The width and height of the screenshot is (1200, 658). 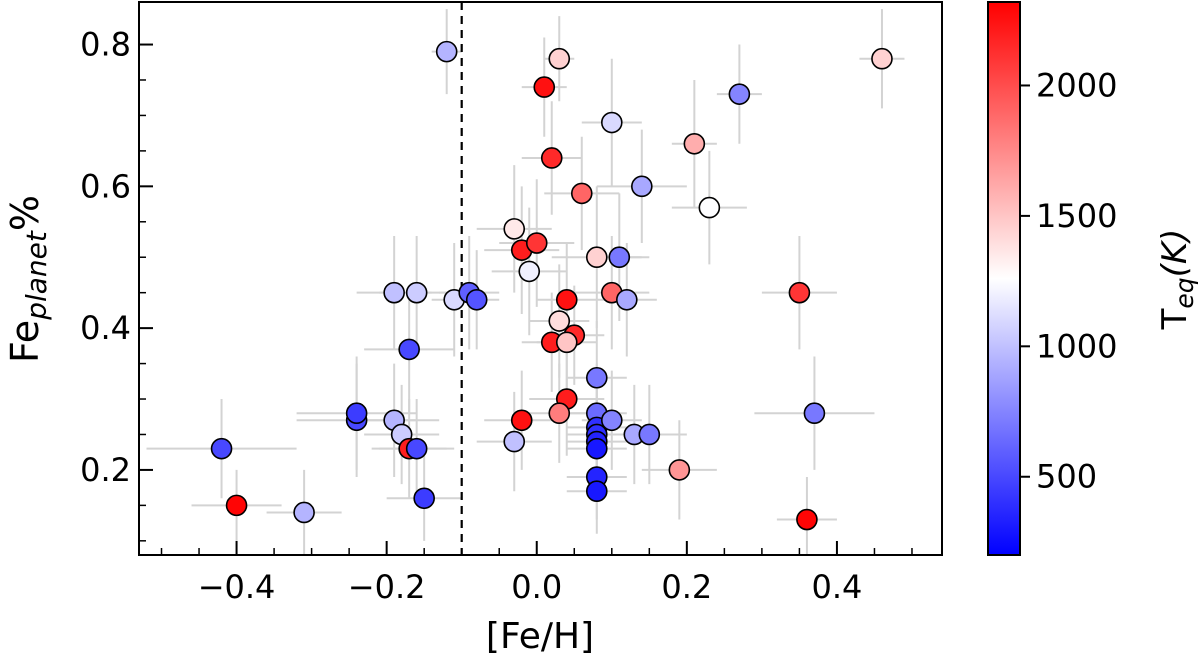 What do you see at coordinates (25, 341) in the screenshot?
I see `y-axis-label-base: Fe` at bounding box center [25, 341].